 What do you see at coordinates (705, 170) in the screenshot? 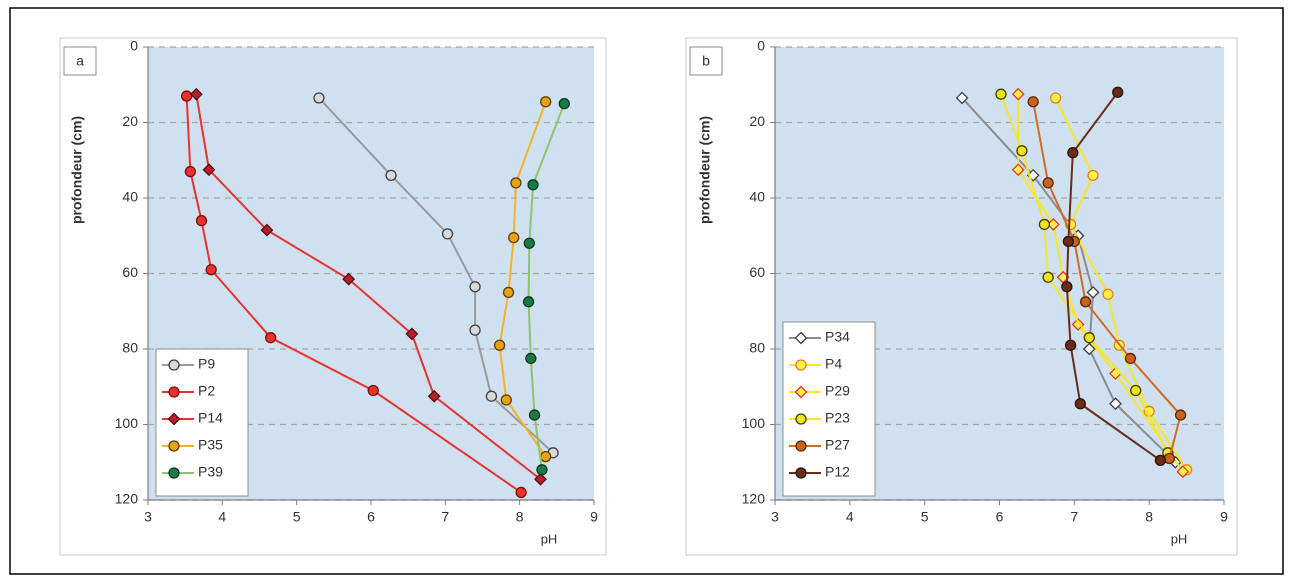
I see `y-axis-label: profondeur (cm)` at bounding box center [705, 170].